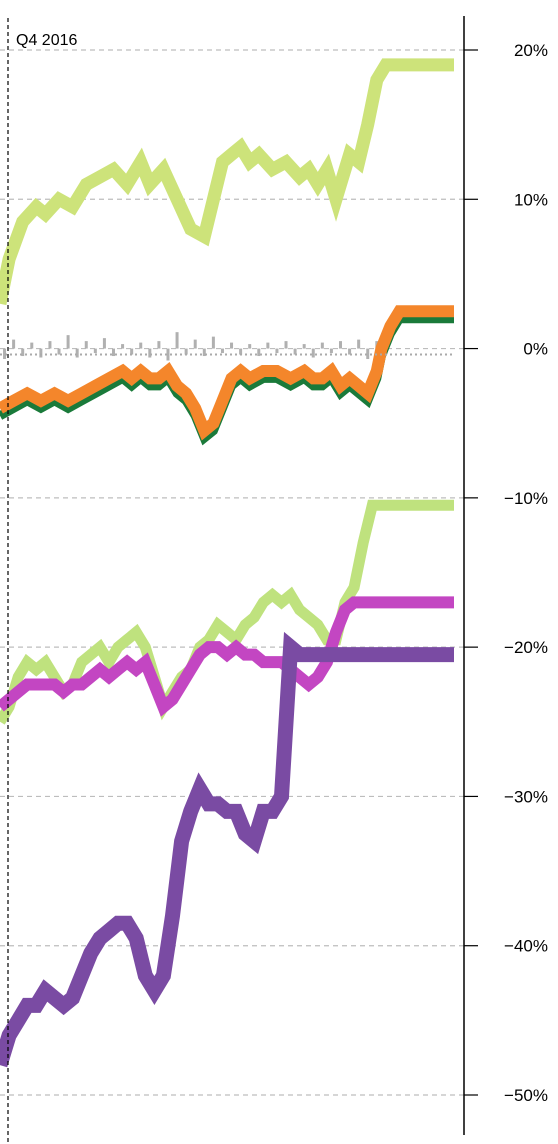  What do you see at coordinates (531, 199) in the screenshot?
I see `y-tick-label: 10%` at bounding box center [531, 199].